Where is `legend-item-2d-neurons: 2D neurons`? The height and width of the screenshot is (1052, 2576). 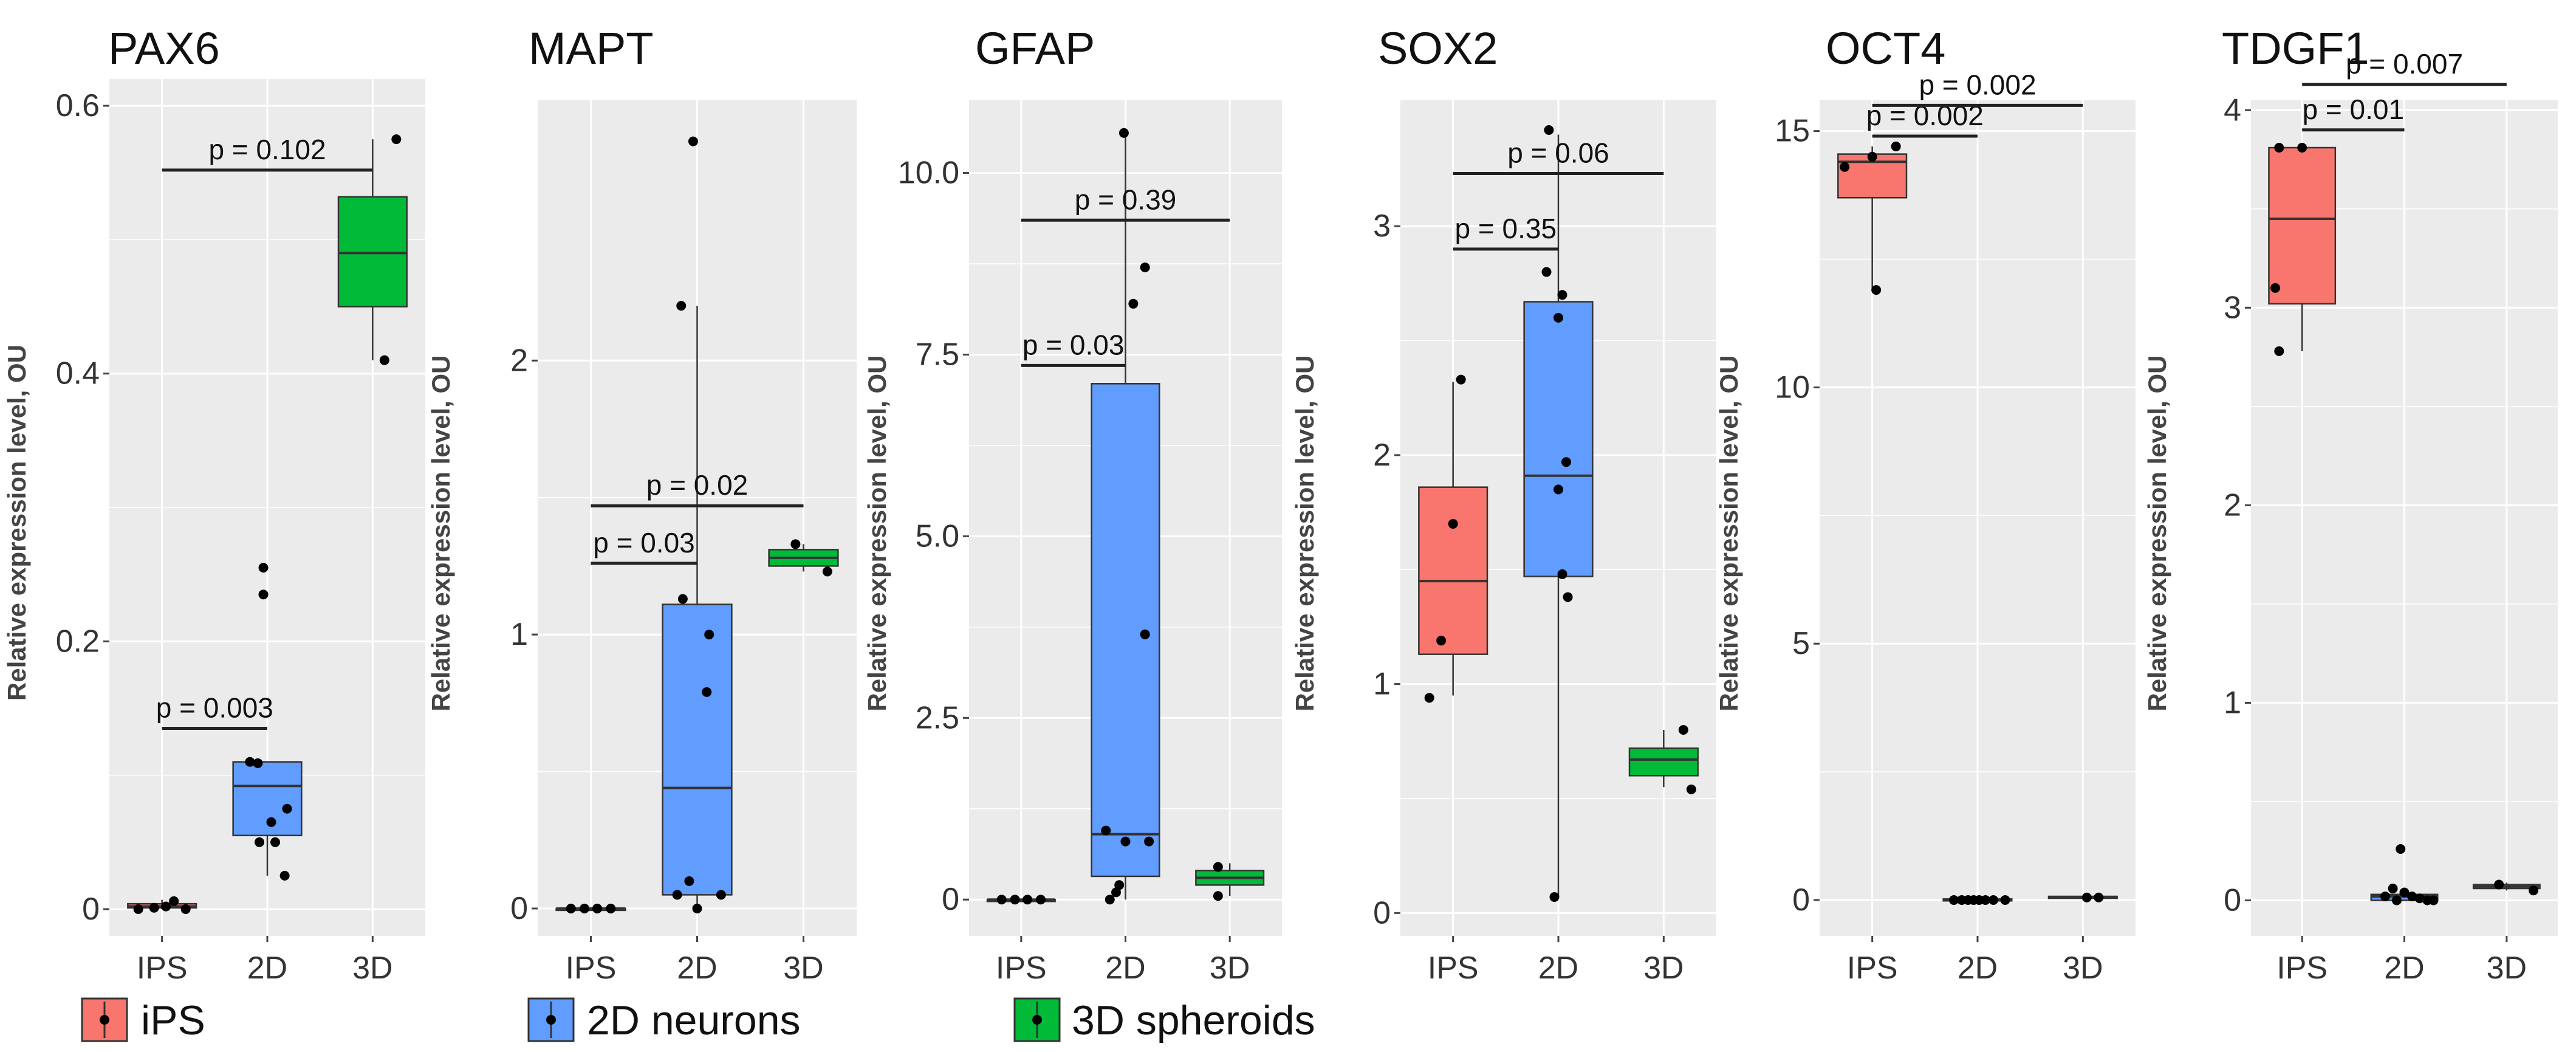
legend-item-2d-neurons: 2D neurons is located at coordinates (664, 1020).